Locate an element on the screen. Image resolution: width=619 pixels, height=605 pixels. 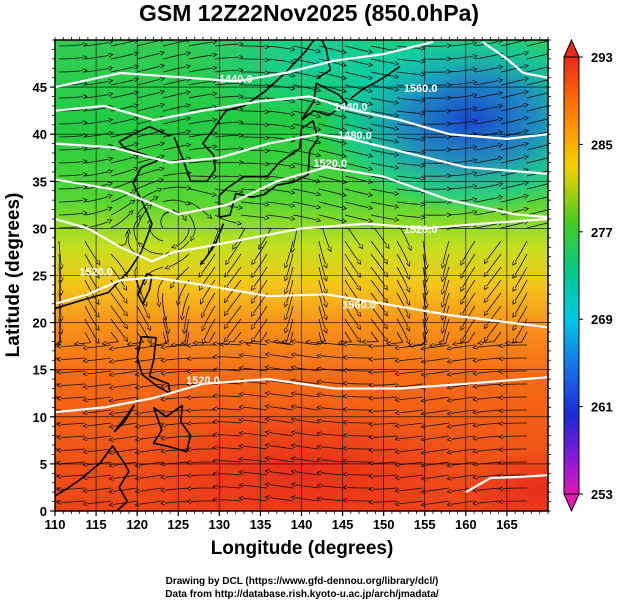
x-tick-label: 150 is located at coordinates (384, 524).